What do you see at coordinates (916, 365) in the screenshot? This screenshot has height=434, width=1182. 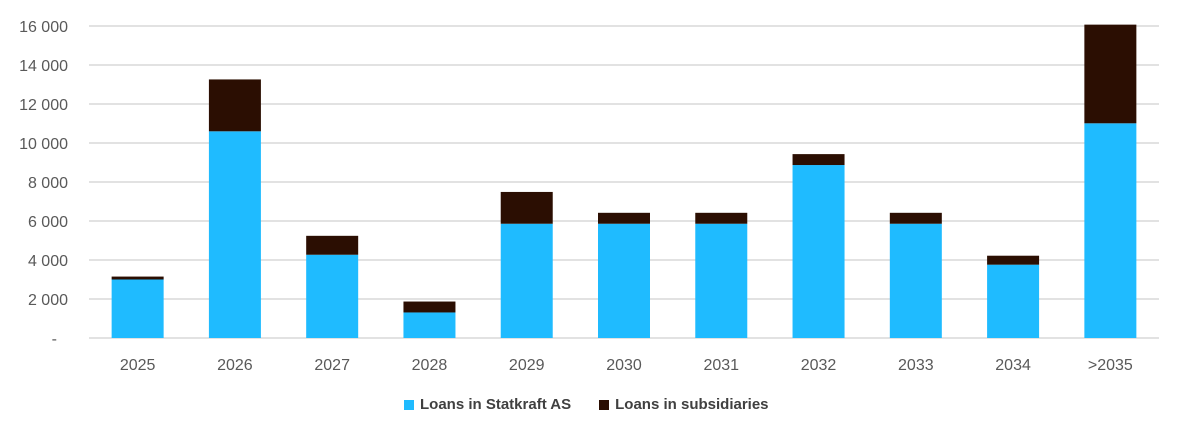 I see `x-tick-label: 2033` at bounding box center [916, 365].